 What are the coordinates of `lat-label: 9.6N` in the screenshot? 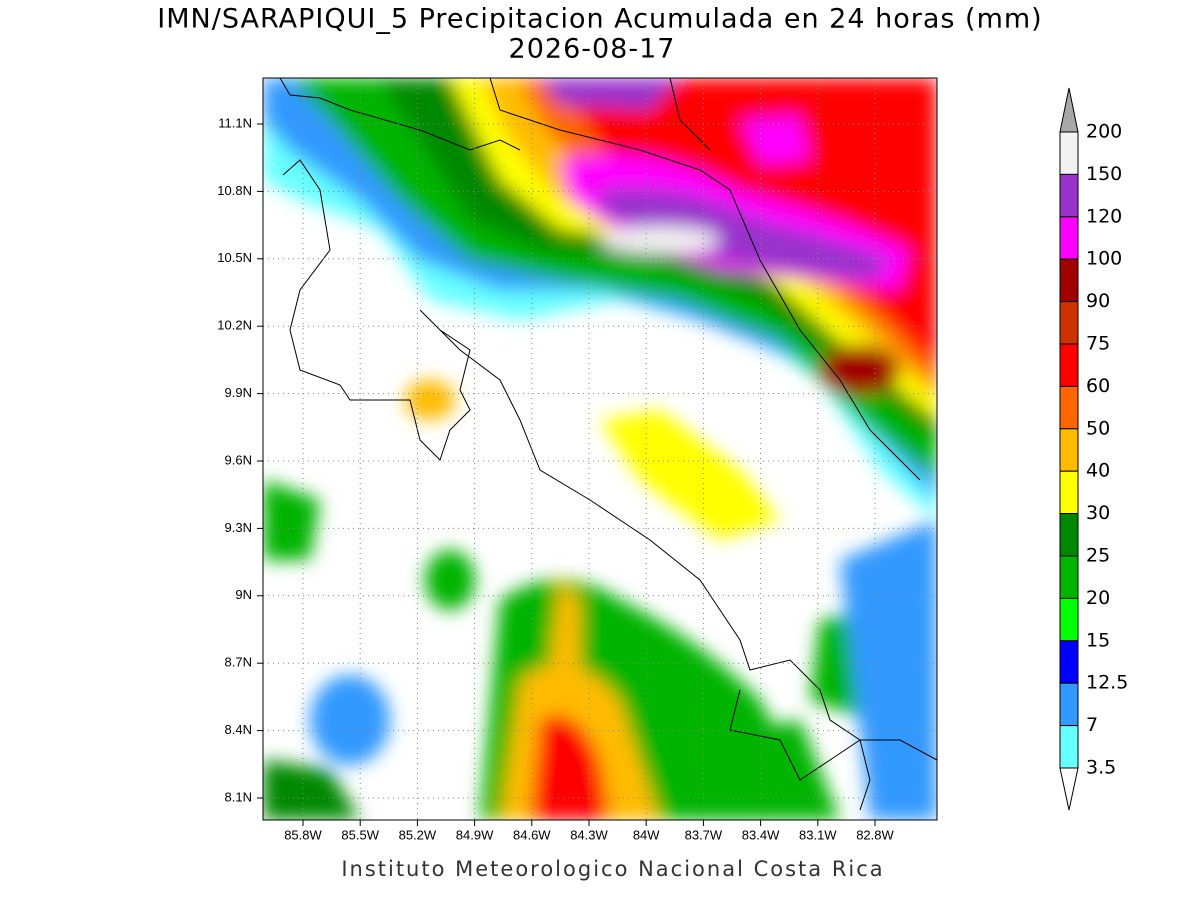 It's located at (238, 459).